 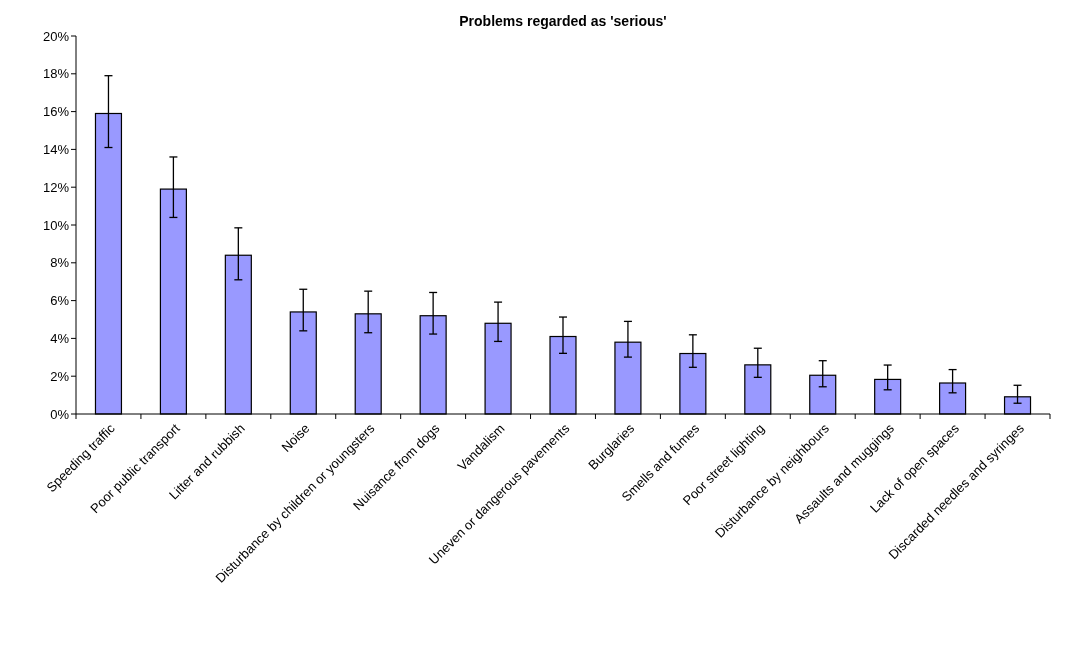 What do you see at coordinates (60, 301) in the screenshot?
I see `y-tick-label: 6%` at bounding box center [60, 301].